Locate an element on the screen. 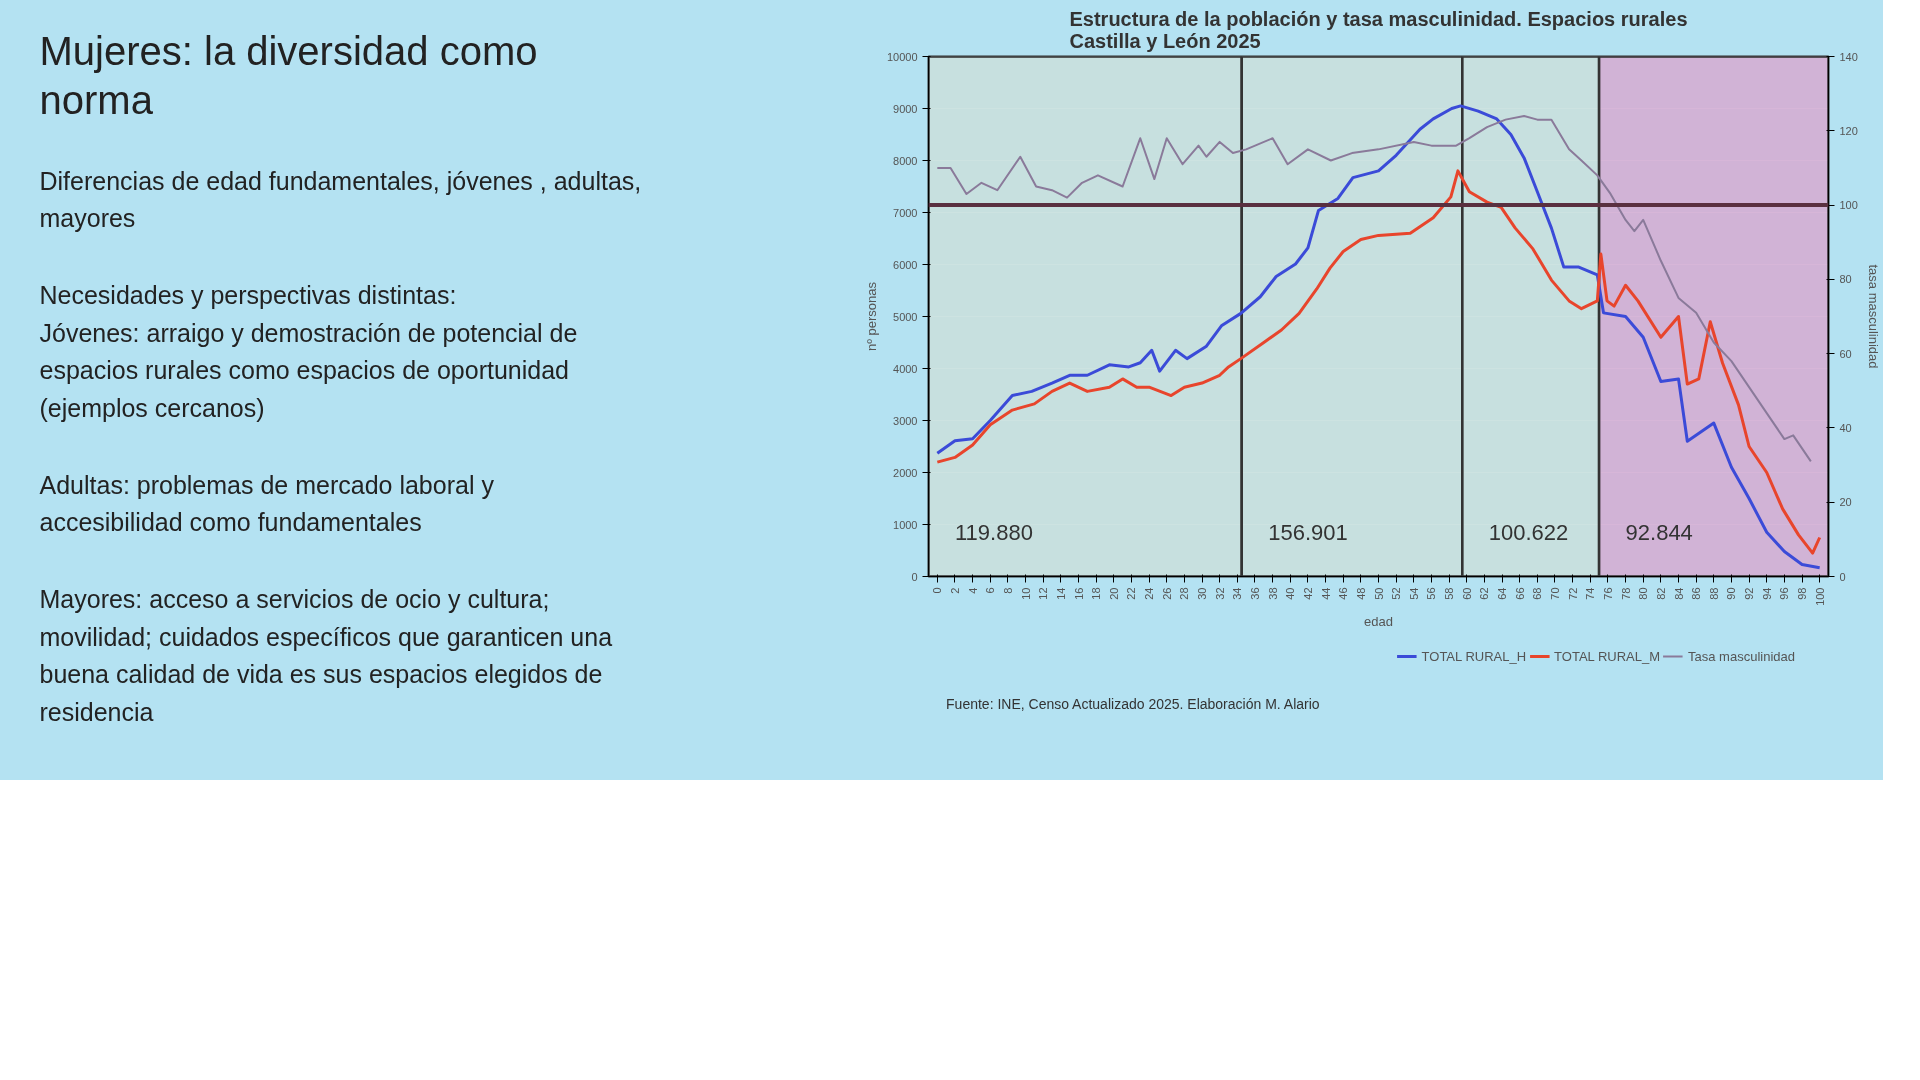  chart-title: Estructura de la población y tasa masculinidad. Espacios rurales Castilla y León 2025 is located at coordinates (1378, 29).